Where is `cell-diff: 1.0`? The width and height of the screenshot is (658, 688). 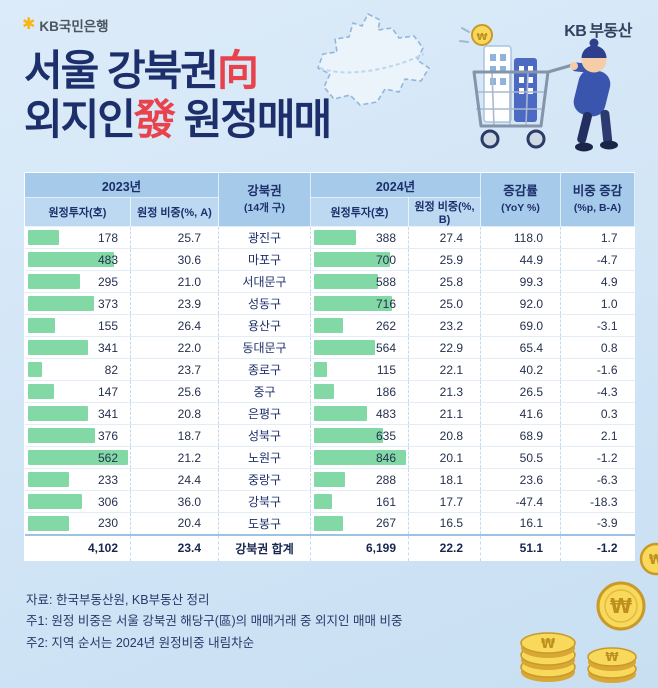
cell-diff: 1.0 is located at coordinates (597, 303).